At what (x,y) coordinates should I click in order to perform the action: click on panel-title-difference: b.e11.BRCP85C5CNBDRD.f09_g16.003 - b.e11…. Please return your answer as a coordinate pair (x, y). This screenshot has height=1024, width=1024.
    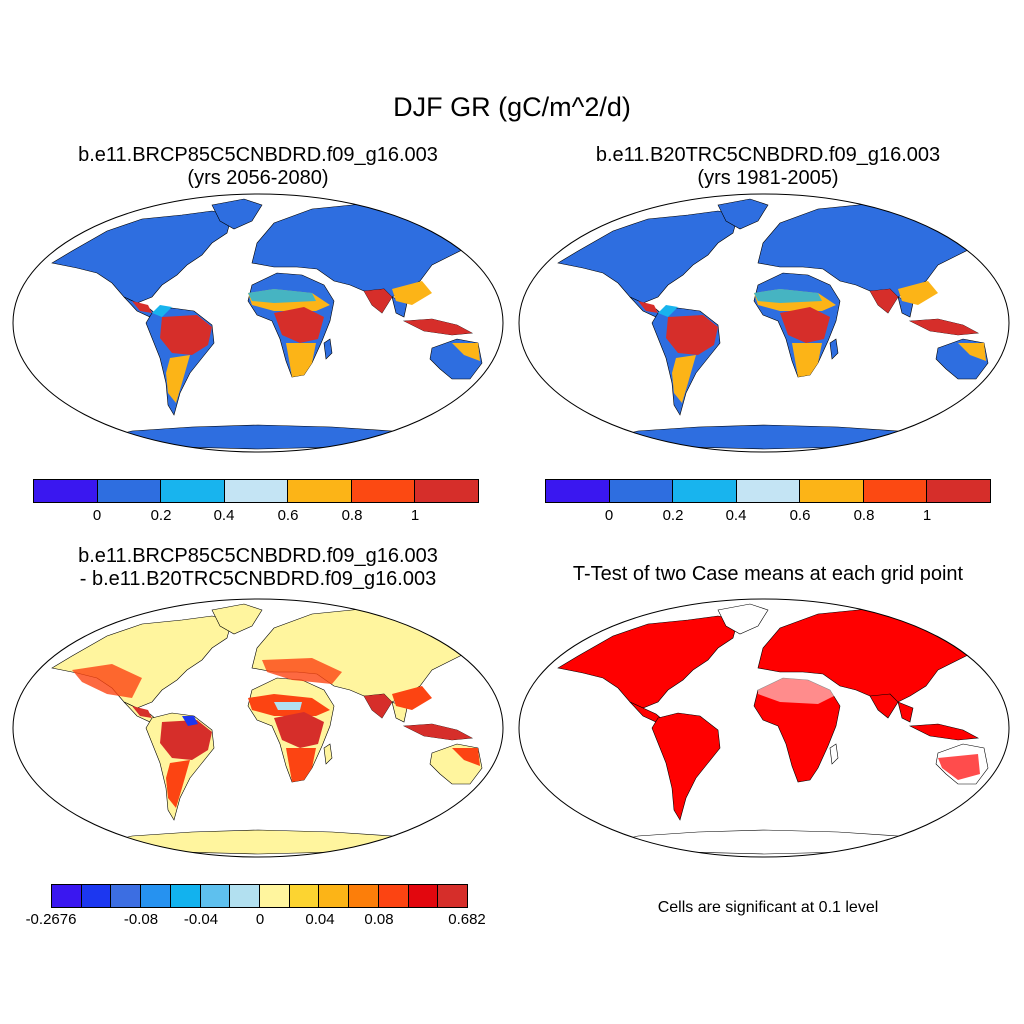
    Looking at the image, I should click on (258, 568).